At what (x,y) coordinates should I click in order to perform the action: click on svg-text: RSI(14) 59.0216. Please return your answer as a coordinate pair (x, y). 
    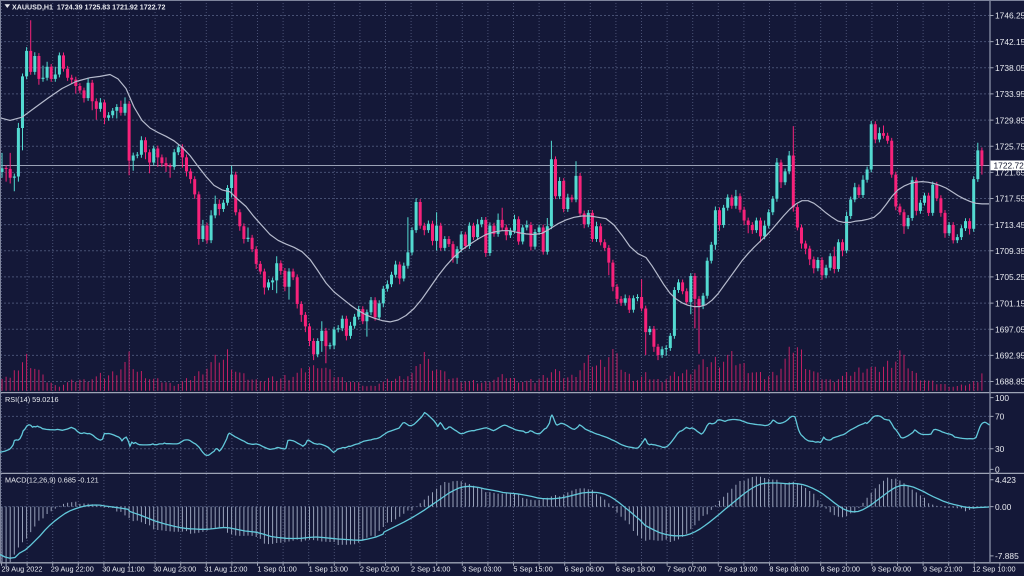
    Looking at the image, I should click on (32, 399).